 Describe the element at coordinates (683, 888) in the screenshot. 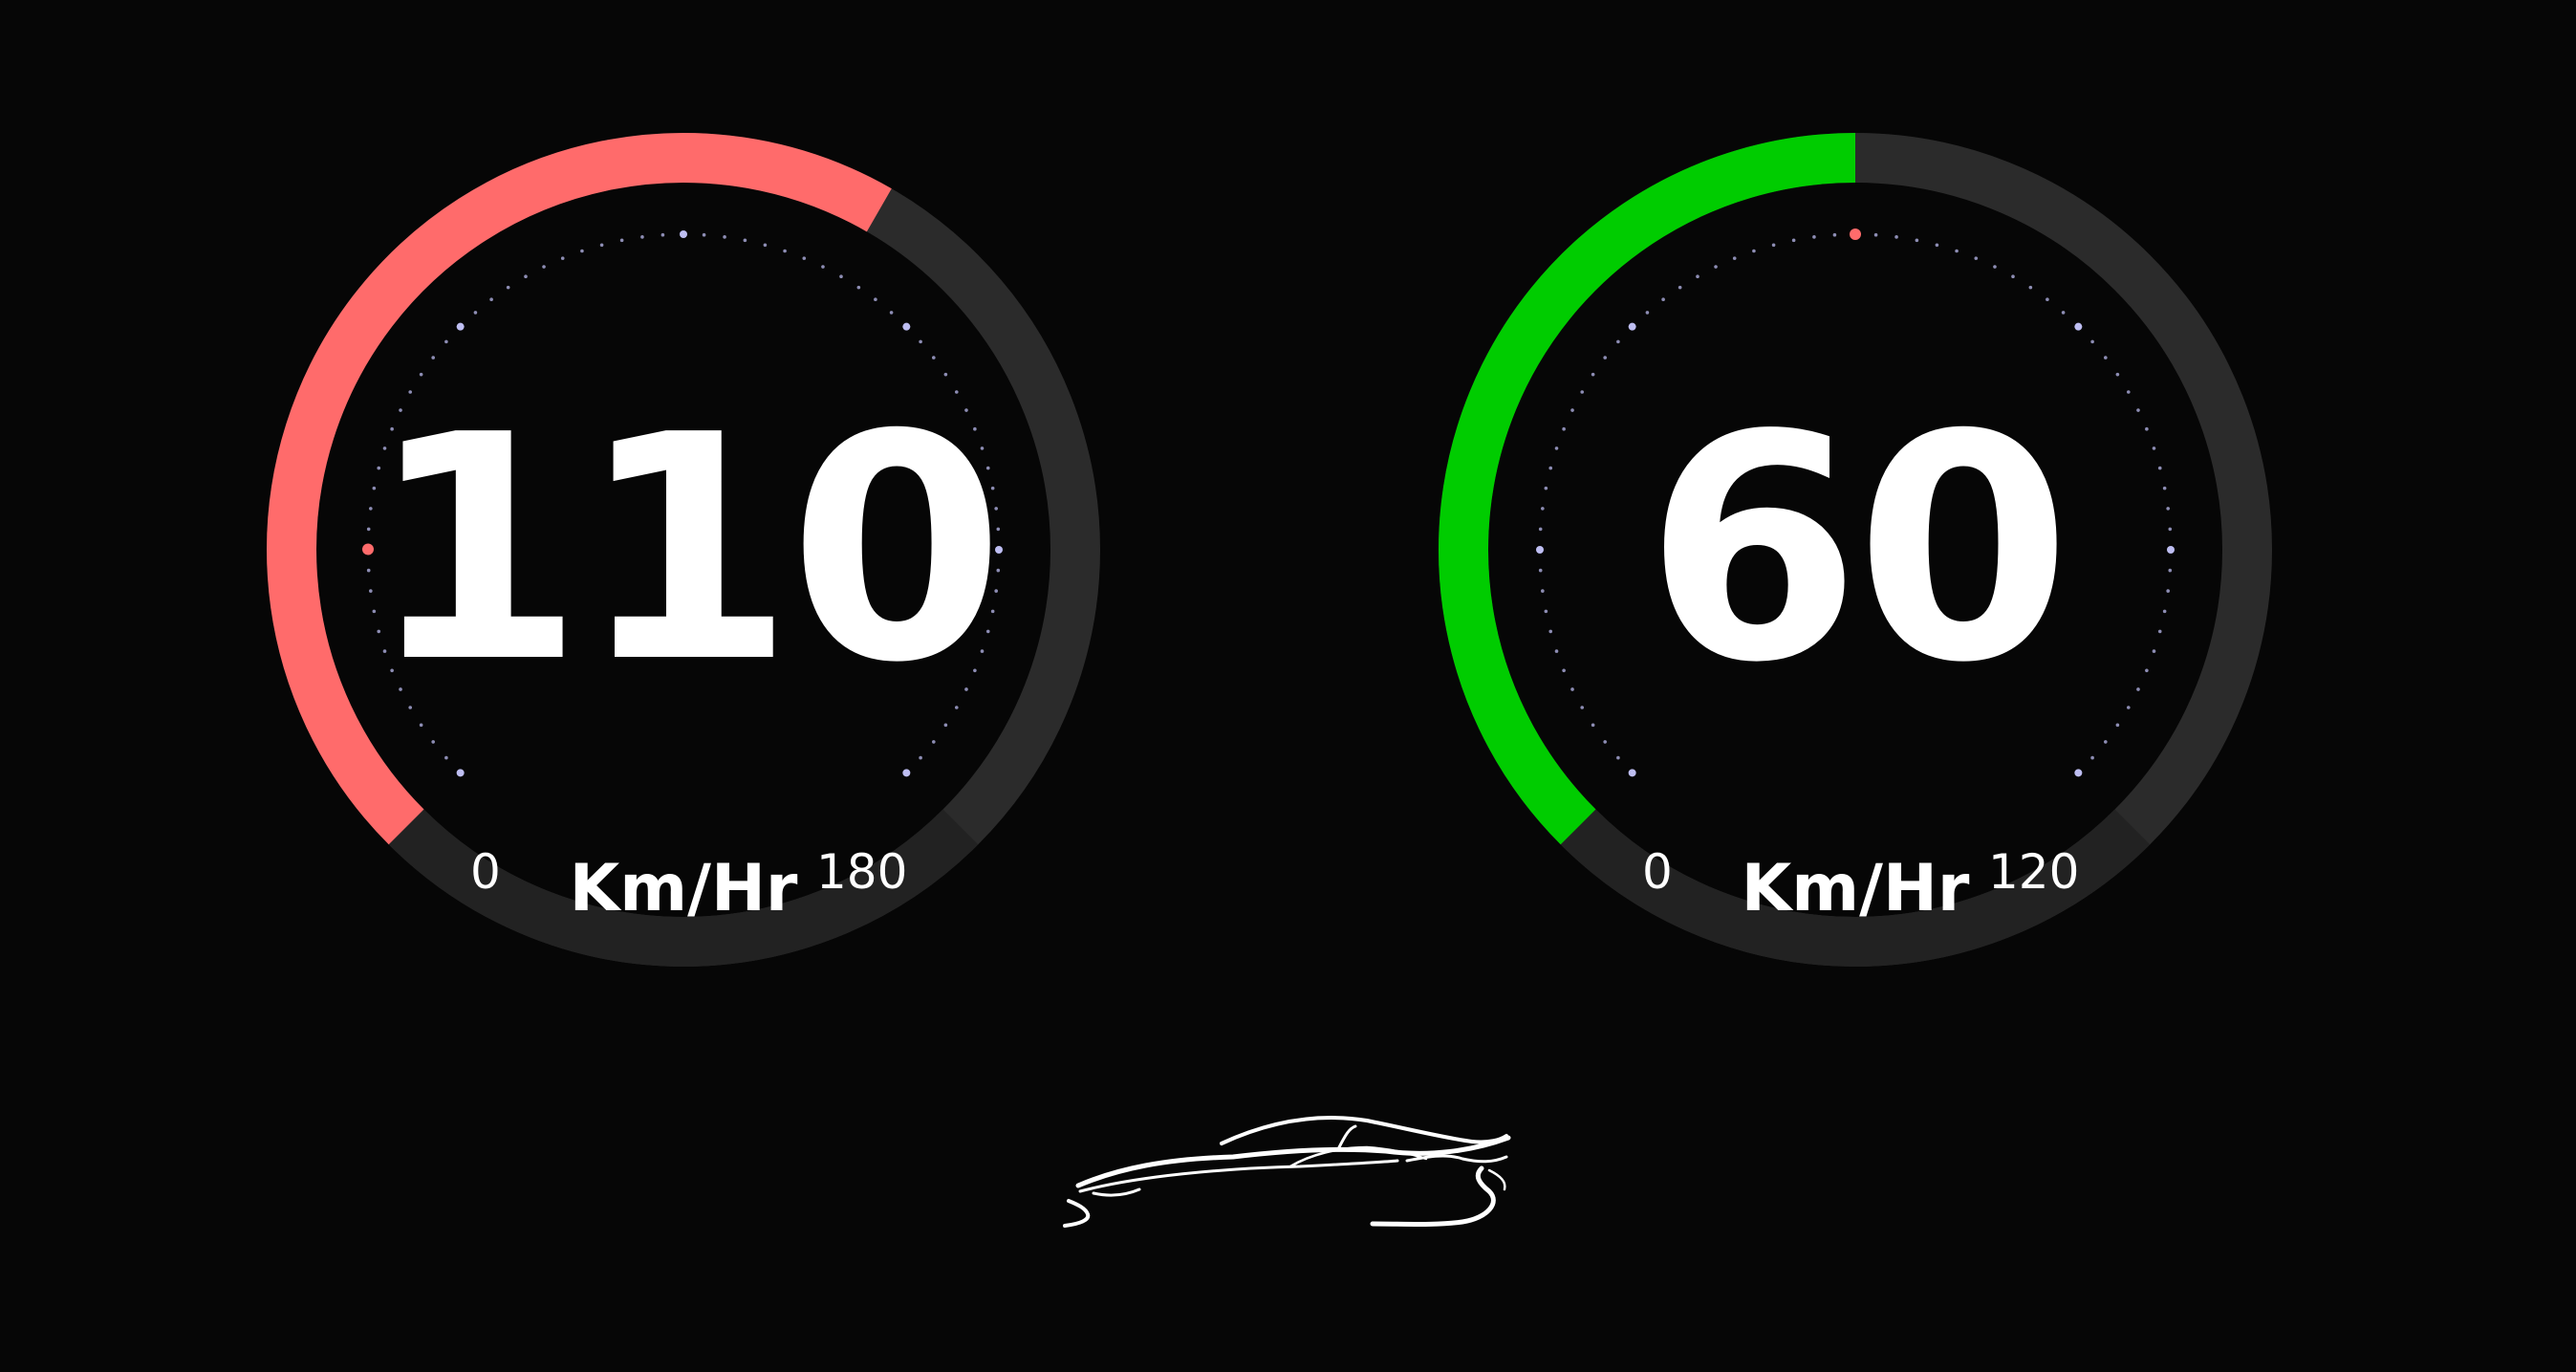

I see `speed-unit-label: Km/Hr` at that location.